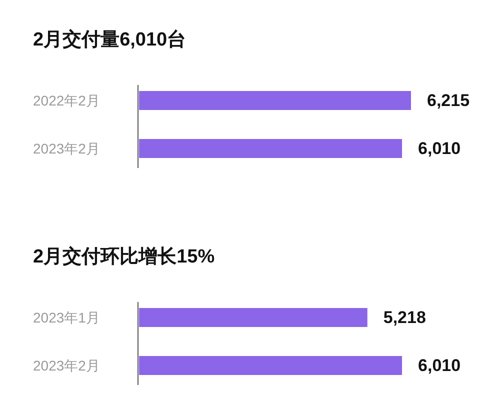 The width and height of the screenshot is (504, 410). Describe the element at coordinates (66, 318) in the screenshot. I see `y-tick-label: 2023年1月` at that location.